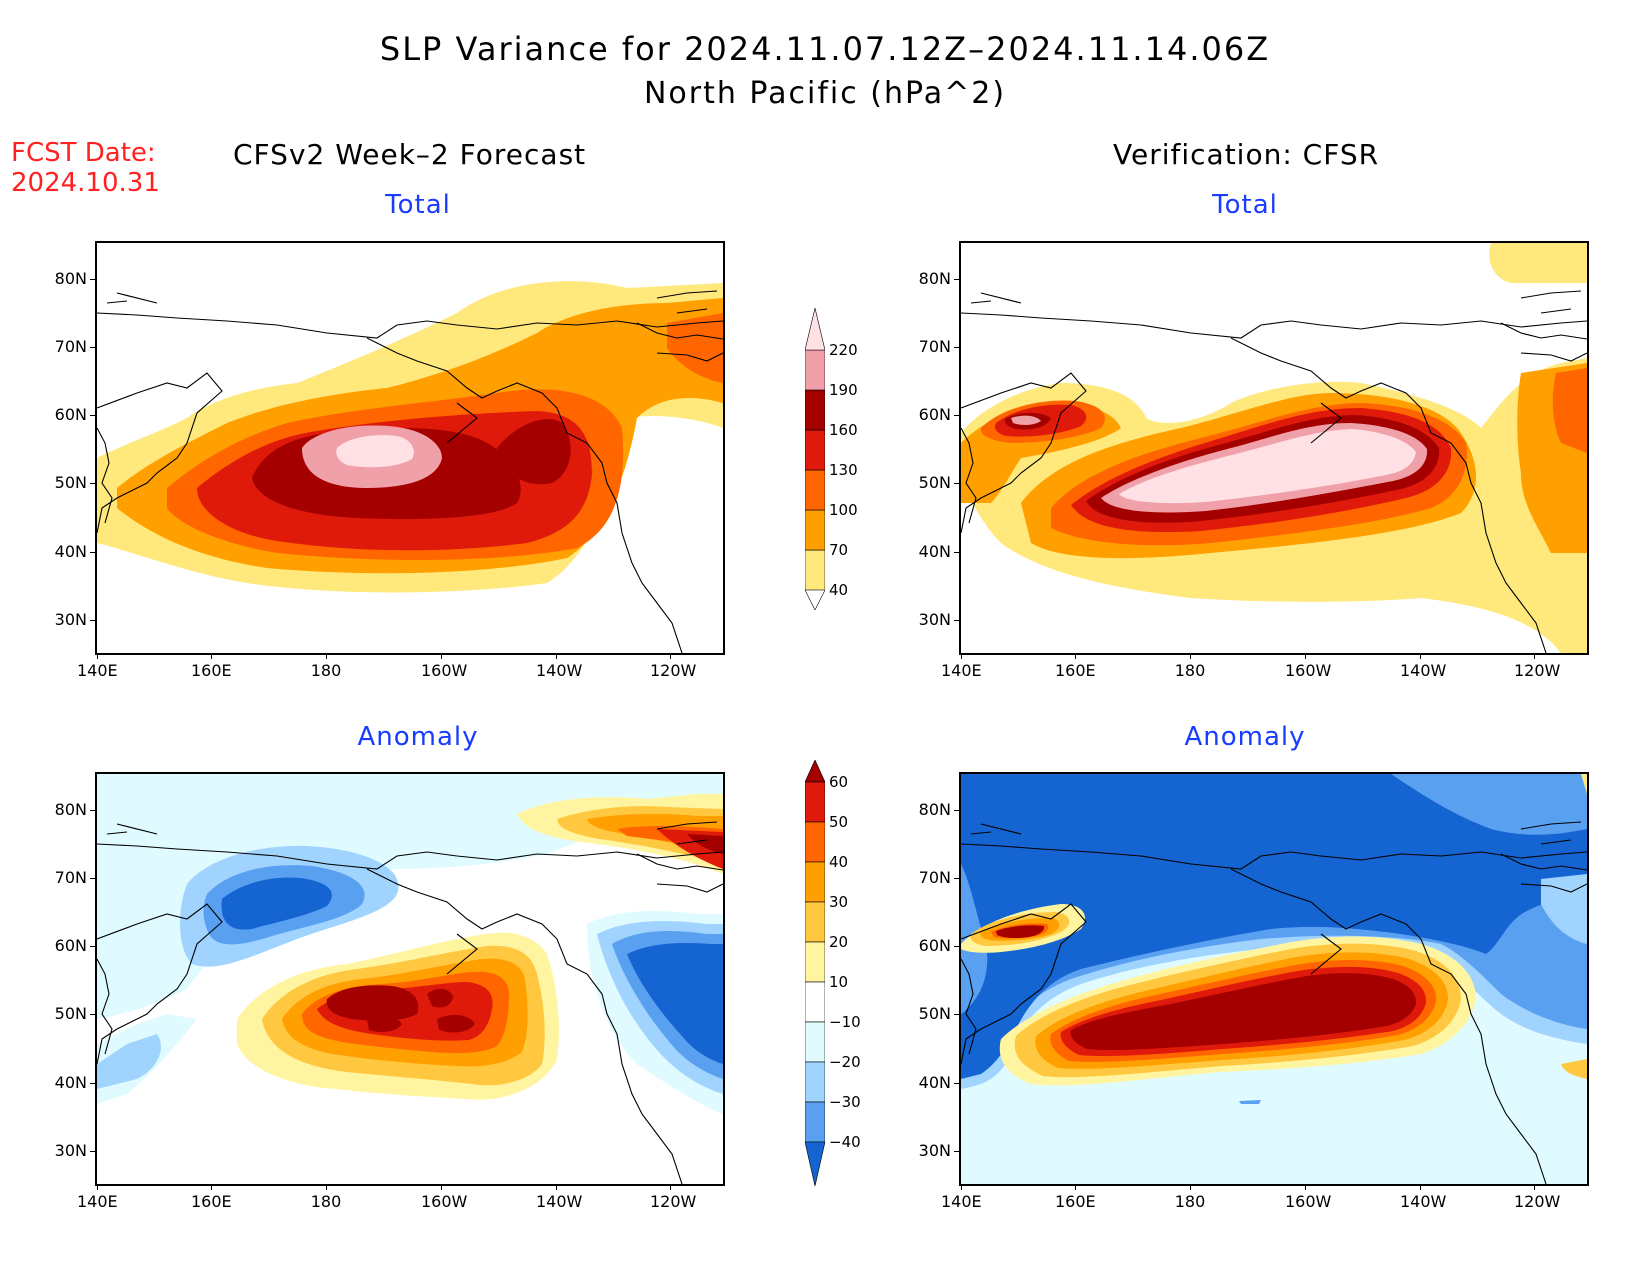 The height and width of the screenshot is (1275, 1650). Describe the element at coordinates (418, 205) in the screenshot. I see `panel-title-forecast-total: Total` at that location.